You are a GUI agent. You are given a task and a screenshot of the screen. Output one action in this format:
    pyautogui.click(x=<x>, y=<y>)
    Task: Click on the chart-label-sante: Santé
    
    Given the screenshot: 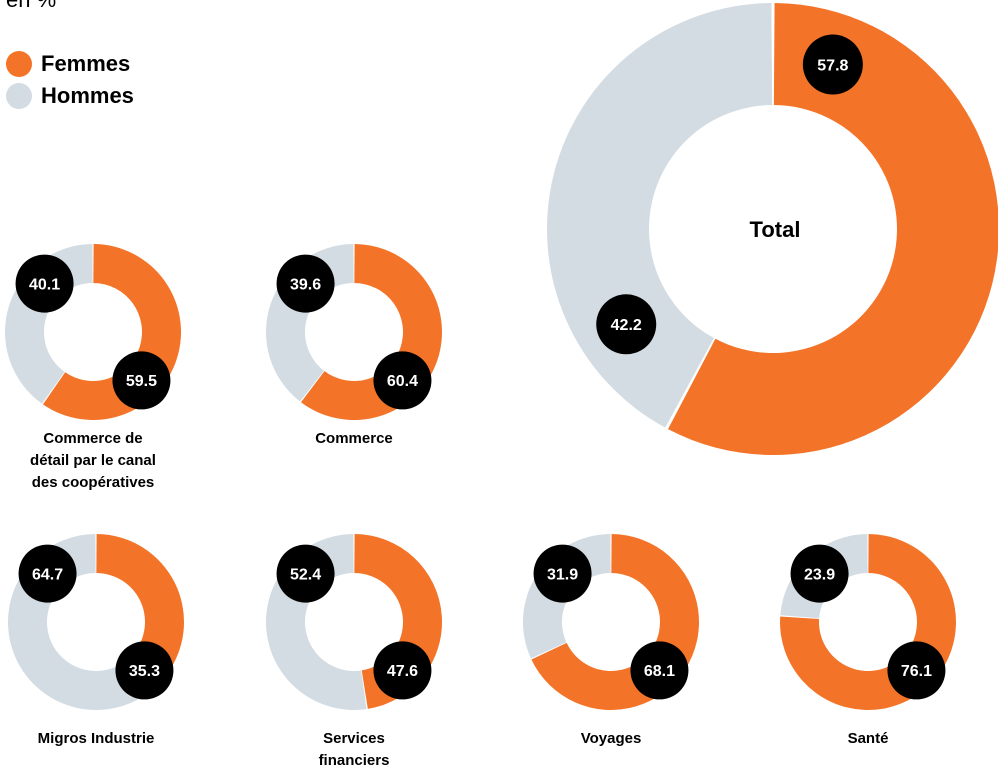 What is the action you would take?
    pyautogui.click(x=868, y=738)
    